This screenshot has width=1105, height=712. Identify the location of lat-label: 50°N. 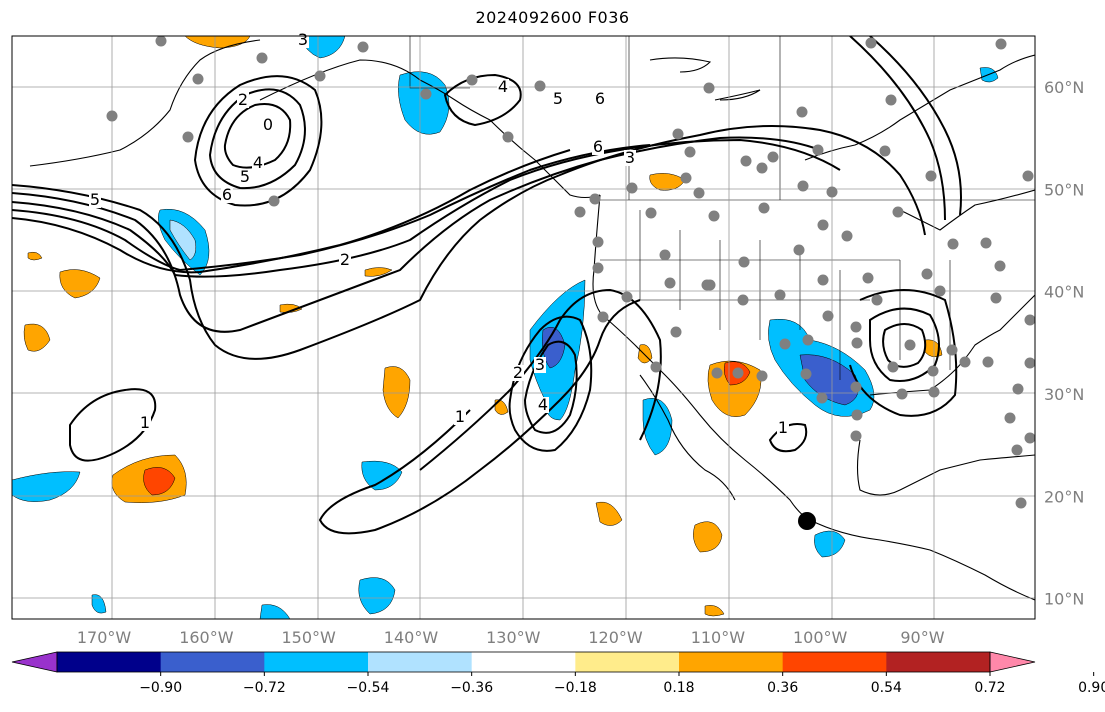
(1064, 189).